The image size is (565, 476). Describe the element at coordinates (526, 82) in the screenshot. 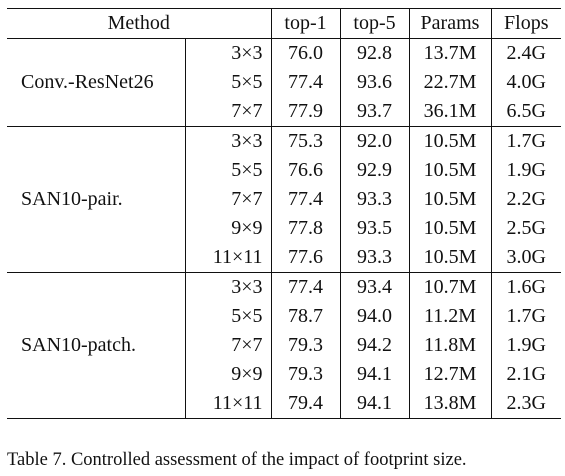

I see `flops-cell: 4.0G` at that location.